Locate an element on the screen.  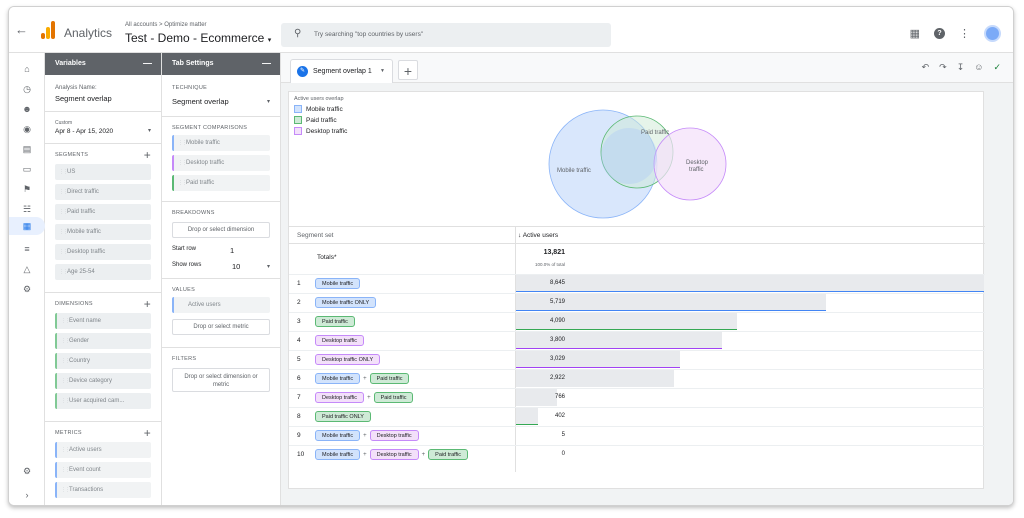
dimension-chip: Country is located at coordinates (103, 361).